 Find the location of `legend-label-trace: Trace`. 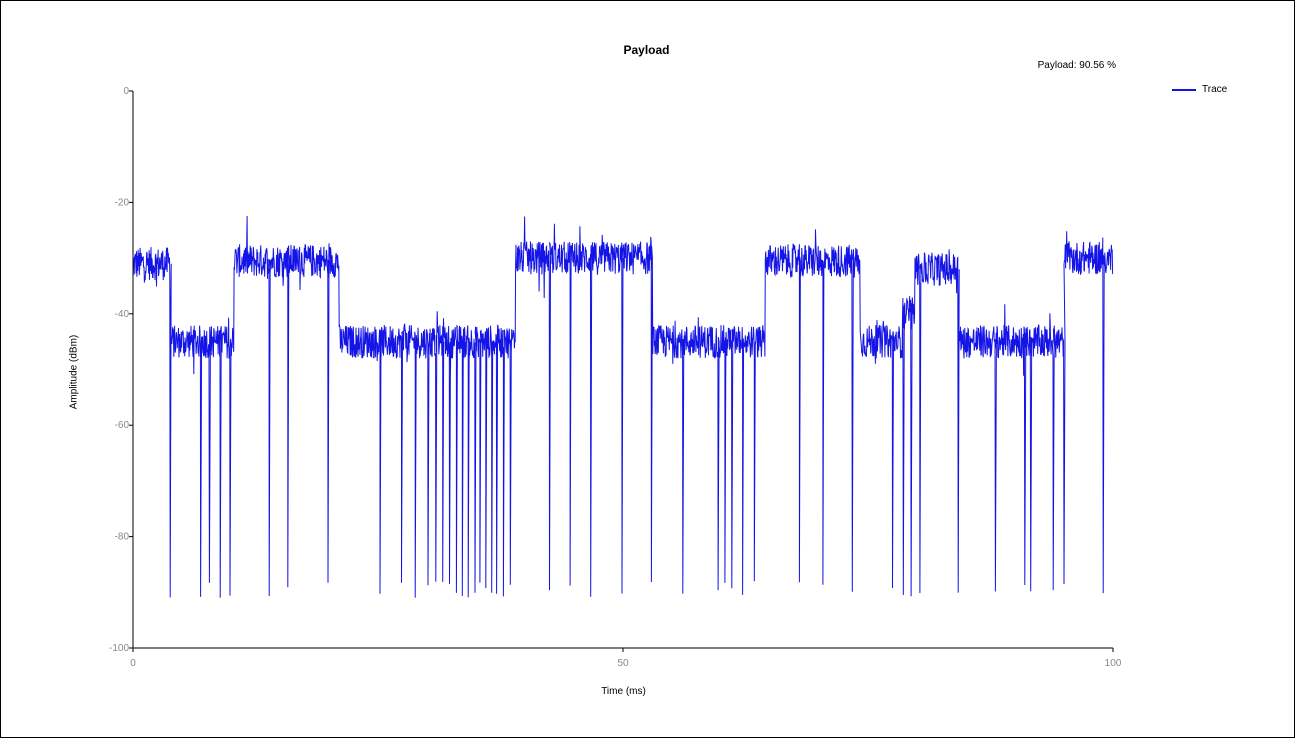

legend-label-trace: Trace is located at coordinates (1215, 89).